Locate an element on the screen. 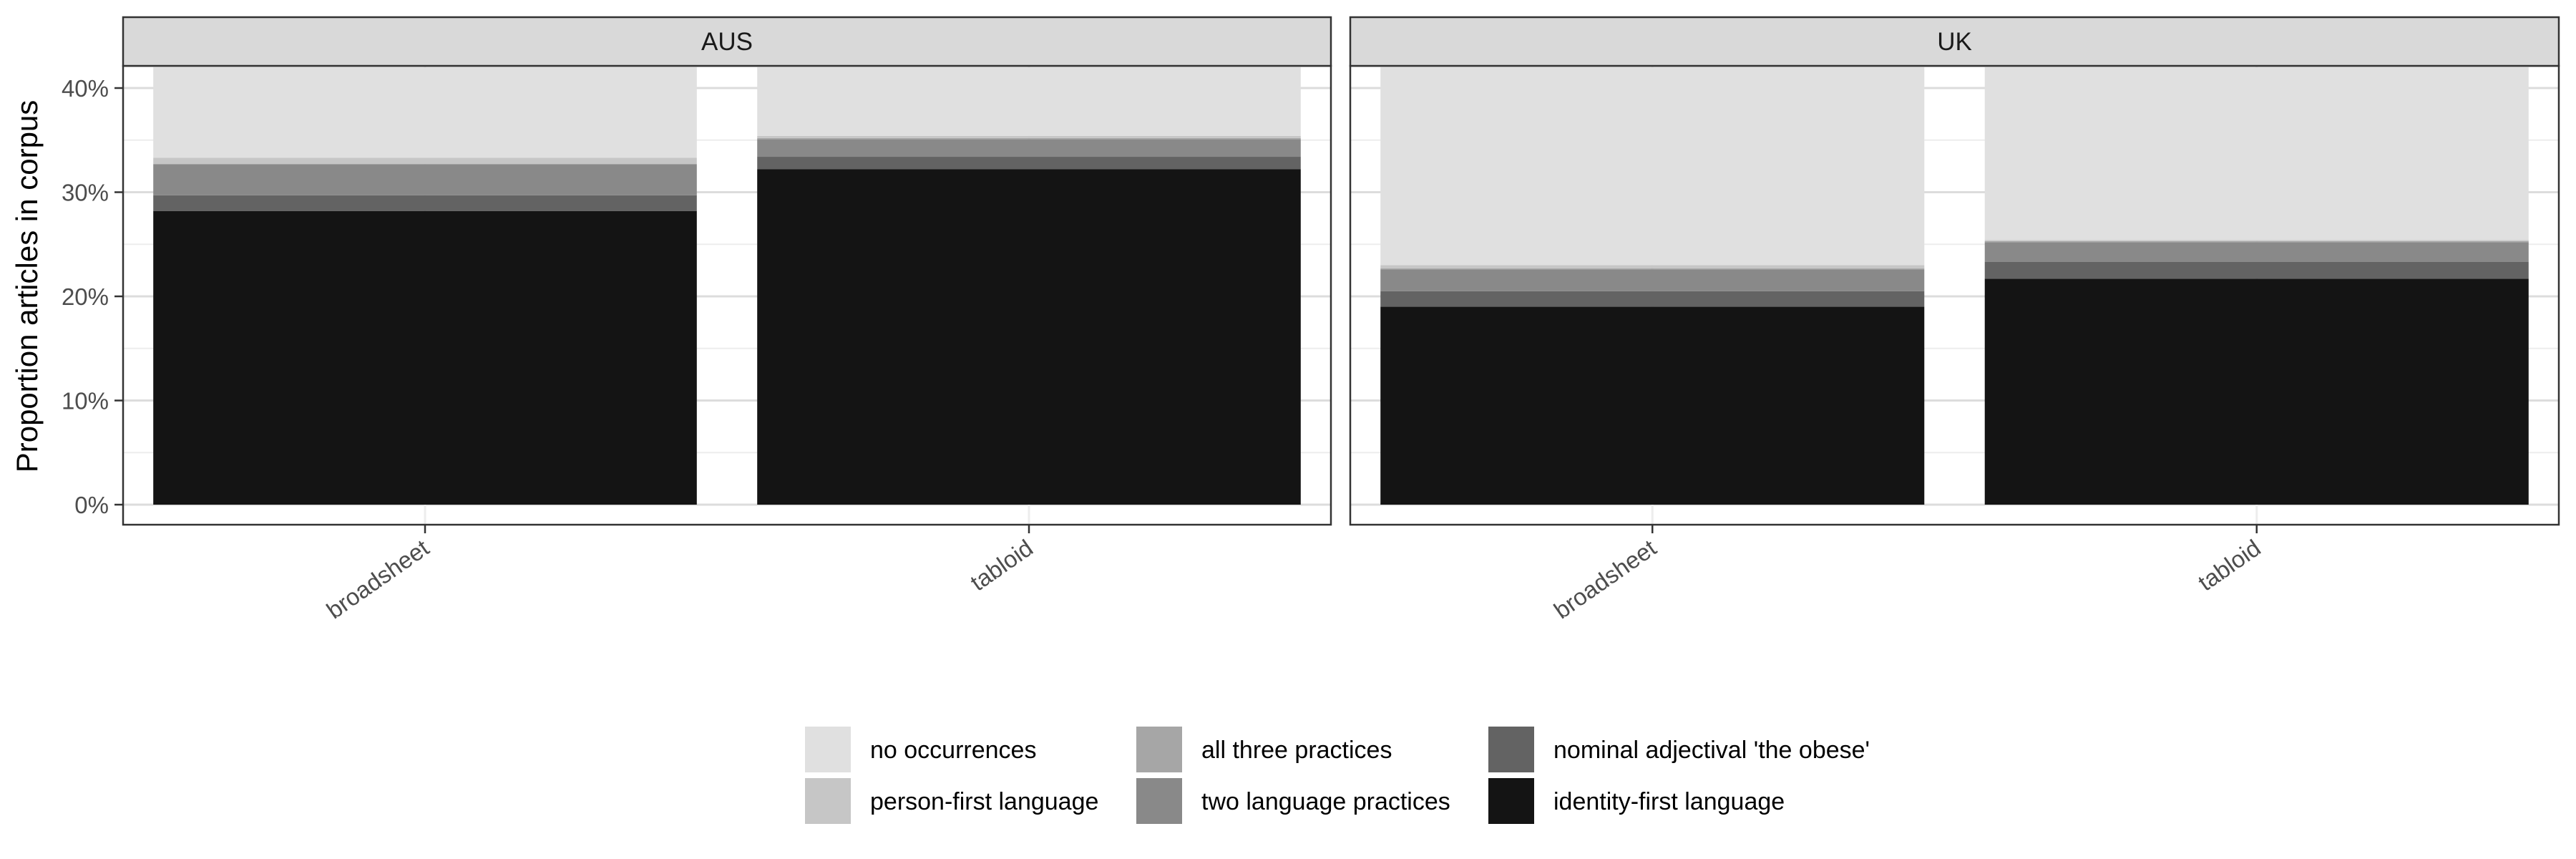 The image size is (2576, 859). legend-item: all three practices is located at coordinates (1264, 749).